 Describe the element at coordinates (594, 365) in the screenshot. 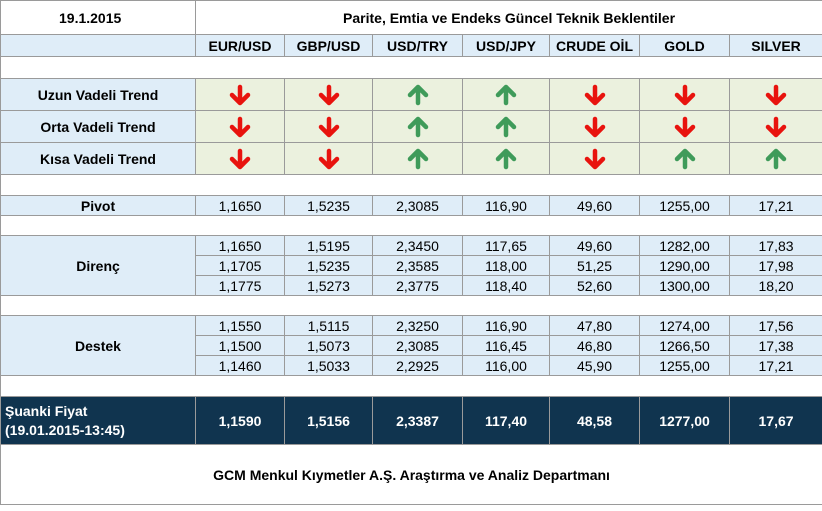

I see `support-value: 45,90` at that location.